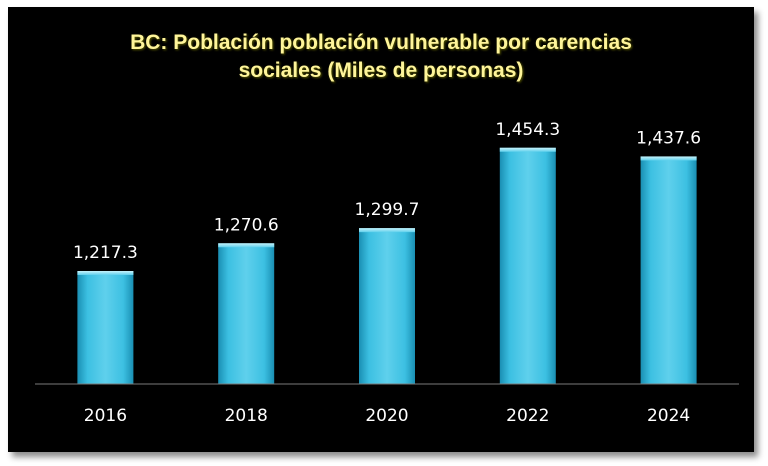  I want to click on x-tick-label-2018: 2018, so click(246, 416).